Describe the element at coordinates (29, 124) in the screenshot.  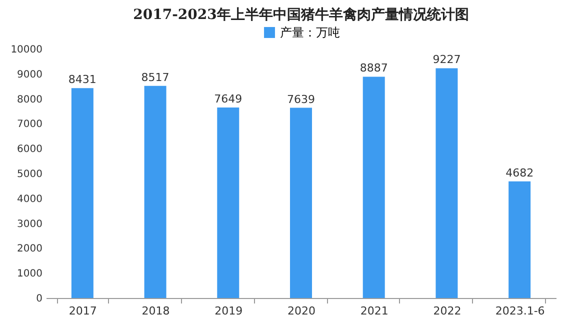
I see `y-tick-label: 7000` at that location.